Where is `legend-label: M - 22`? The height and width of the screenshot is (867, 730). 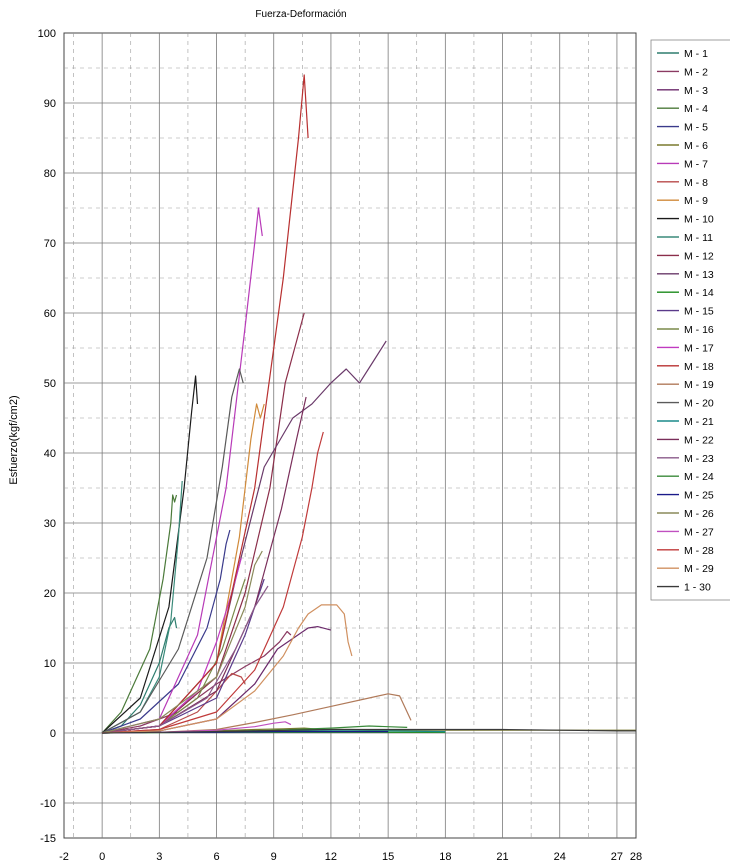 legend-label: M - 22 is located at coordinates (699, 440).